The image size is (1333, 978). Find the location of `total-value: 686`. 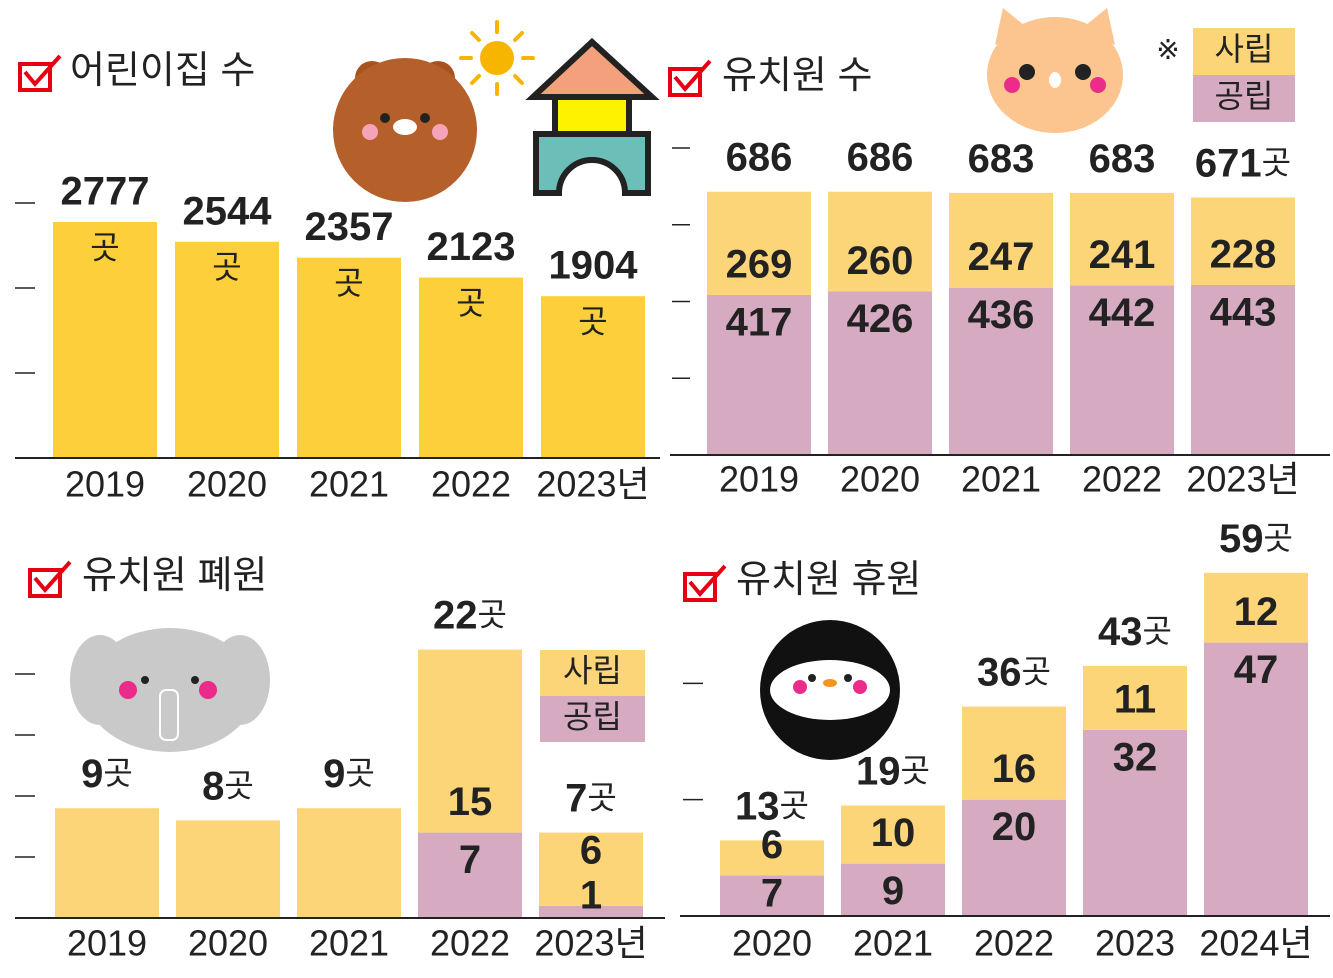

total-value: 686 is located at coordinates (880, 157).